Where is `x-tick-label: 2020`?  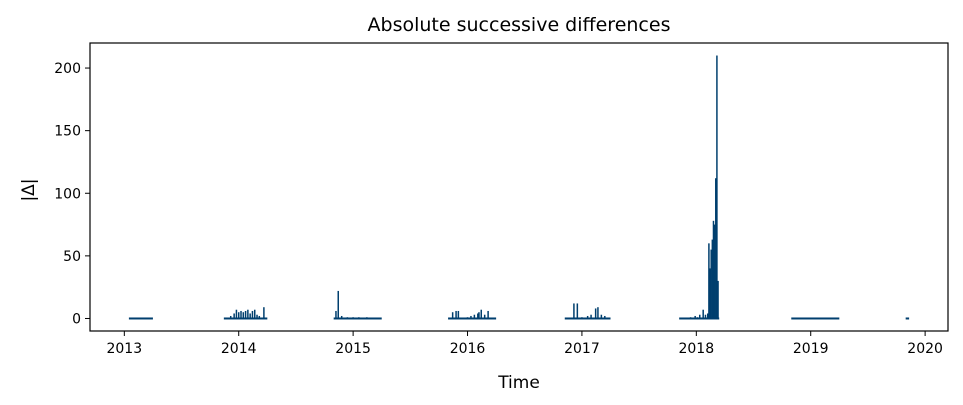 x-tick-label: 2020 is located at coordinates (925, 349).